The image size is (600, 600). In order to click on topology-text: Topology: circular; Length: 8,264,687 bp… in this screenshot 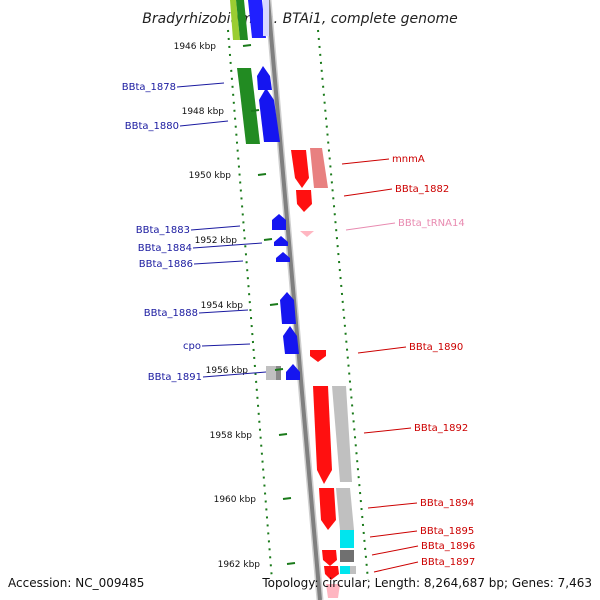, I will do `click(426, 583)`.